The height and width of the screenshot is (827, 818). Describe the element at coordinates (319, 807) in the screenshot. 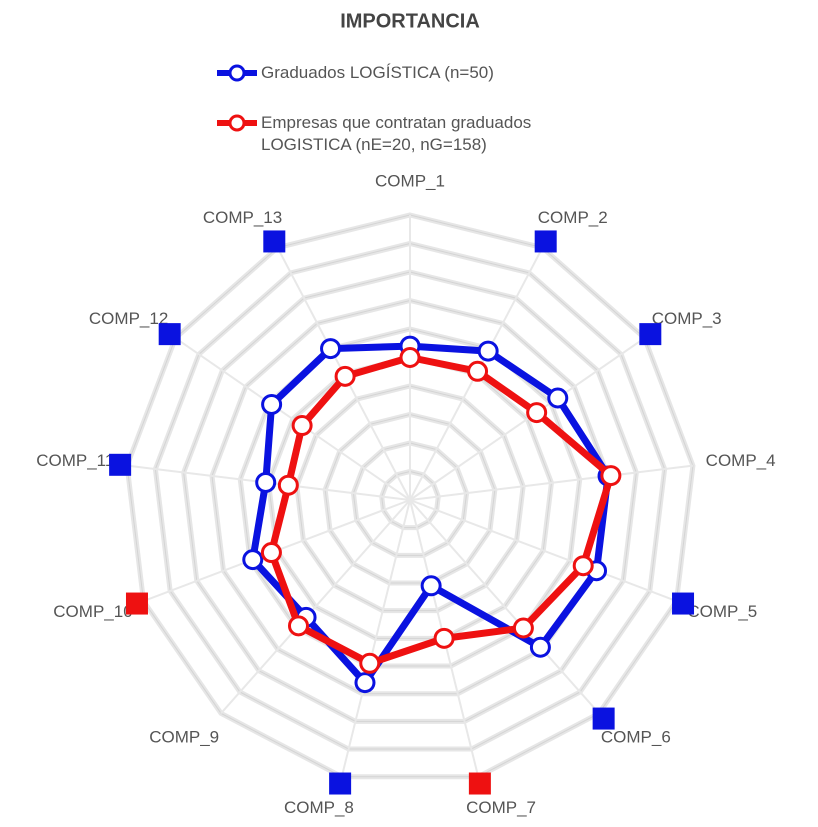

I see `axis-label: COMP_8` at that location.